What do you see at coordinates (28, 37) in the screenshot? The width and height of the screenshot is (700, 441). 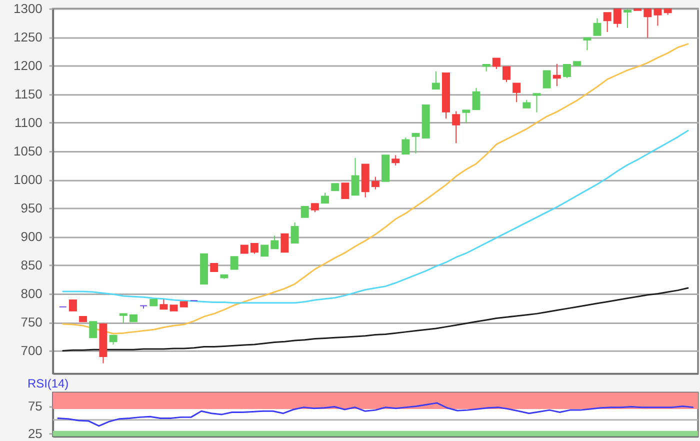 I see `y-tick-label: 1250` at bounding box center [28, 37].